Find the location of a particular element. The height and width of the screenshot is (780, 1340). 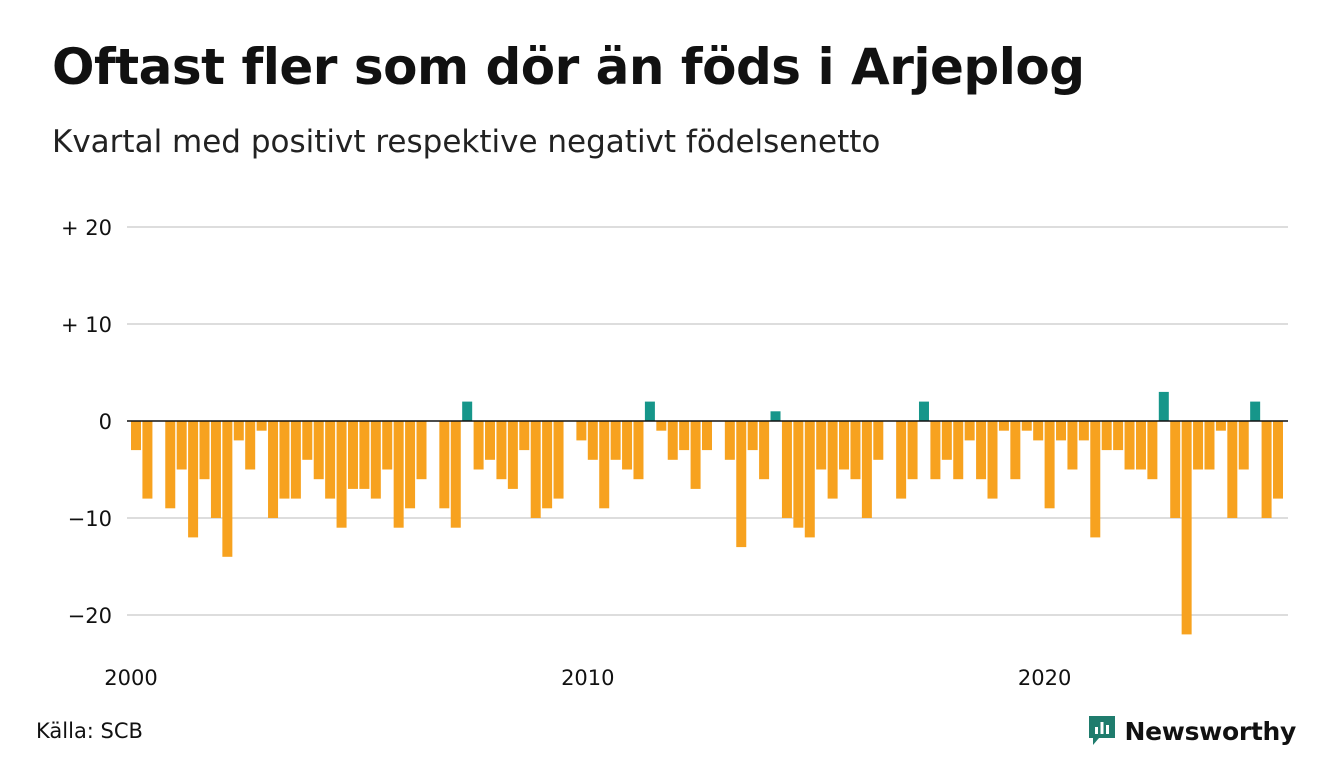

y-tick-label: + 20 is located at coordinates (86, 228).